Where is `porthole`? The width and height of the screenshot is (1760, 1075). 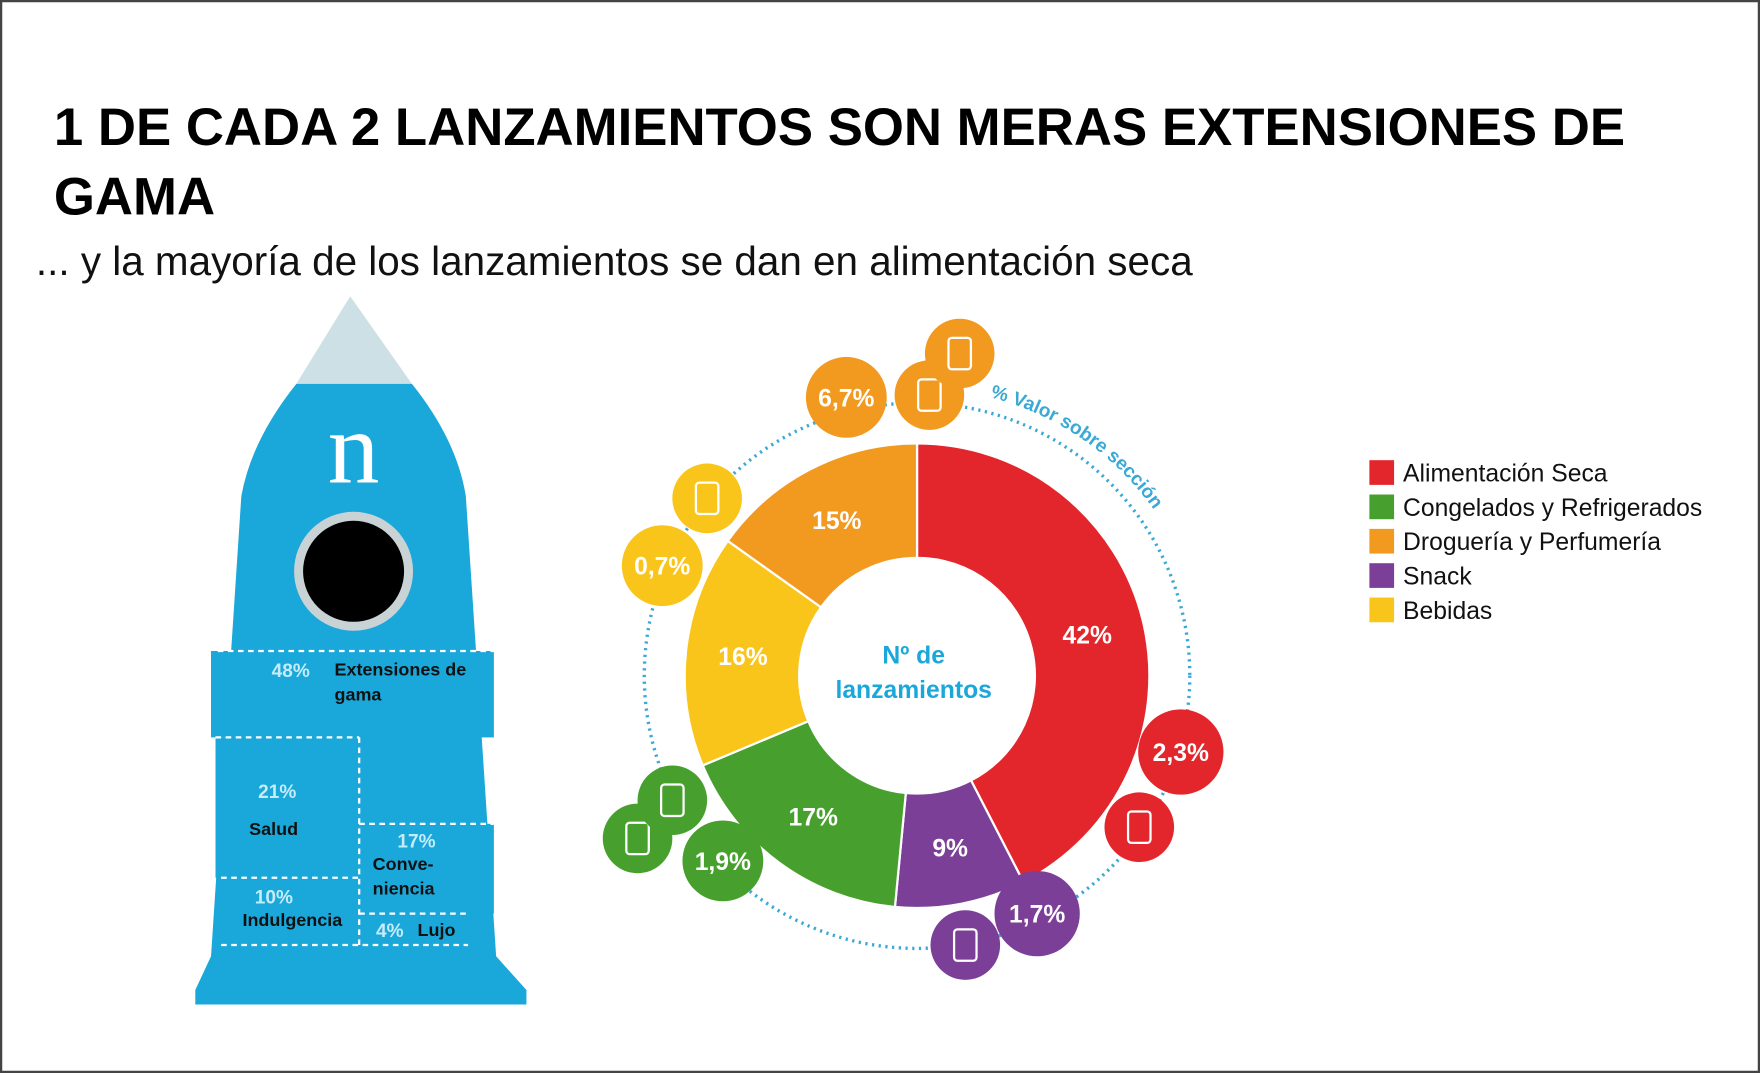 porthole is located at coordinates (354, 571).